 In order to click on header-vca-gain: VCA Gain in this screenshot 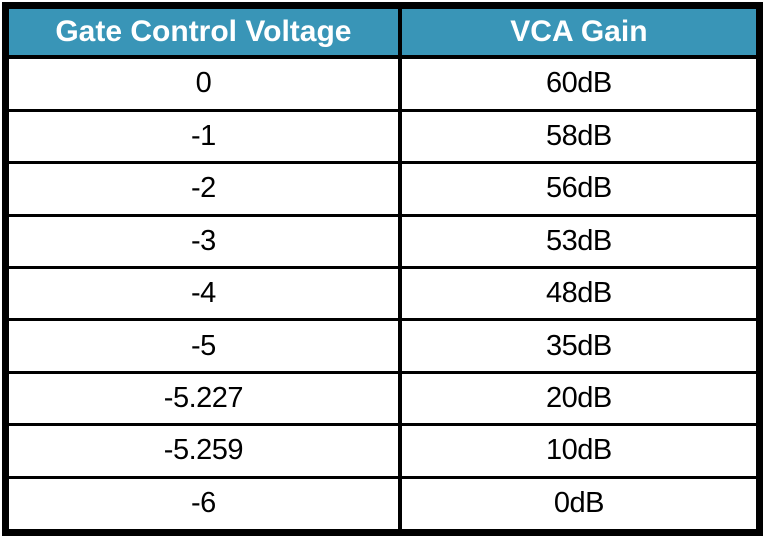, I will do `click(579, 31)`.